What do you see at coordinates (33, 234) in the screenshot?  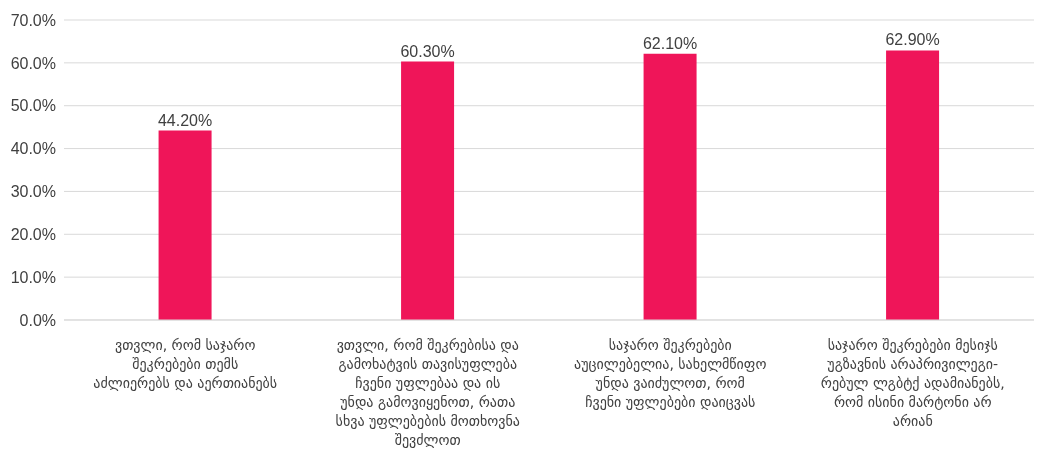 I see `y-tick-label: 20.0%` at bounding box center [33, 234].